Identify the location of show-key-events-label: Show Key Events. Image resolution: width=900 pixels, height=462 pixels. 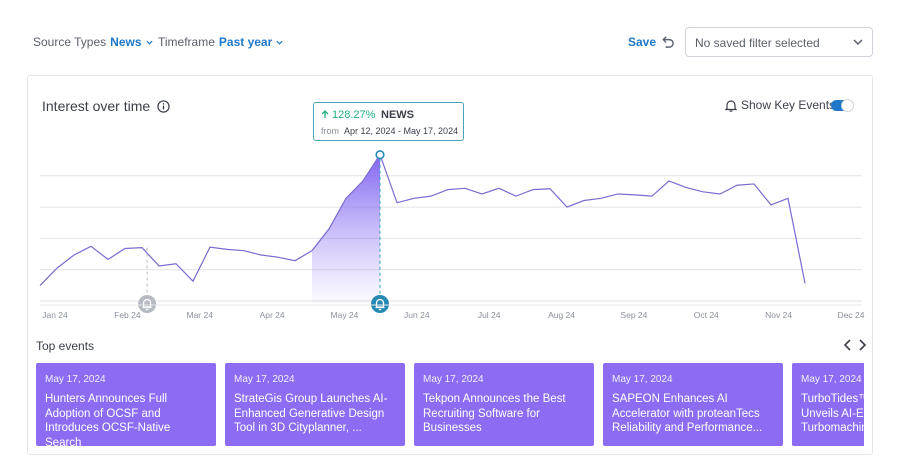
(788, 105).